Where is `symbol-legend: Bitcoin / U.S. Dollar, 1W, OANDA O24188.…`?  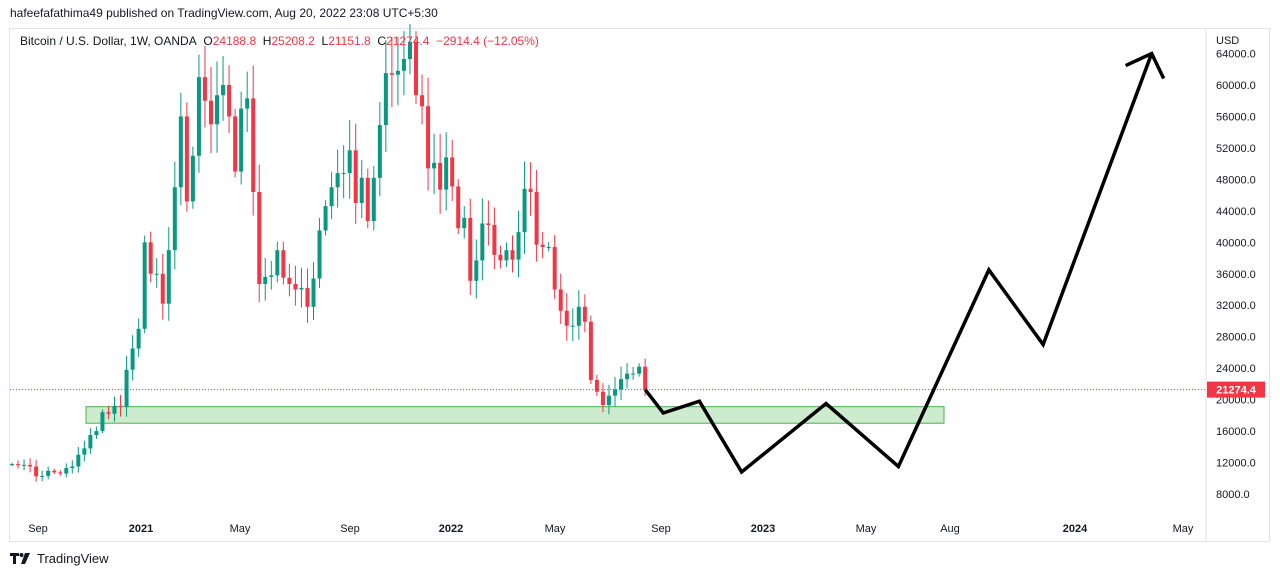
symbol-legend: Bitcoin / U.S. Dollar, 1W, OANDA O24188.… is located at coordinates (279, 41).